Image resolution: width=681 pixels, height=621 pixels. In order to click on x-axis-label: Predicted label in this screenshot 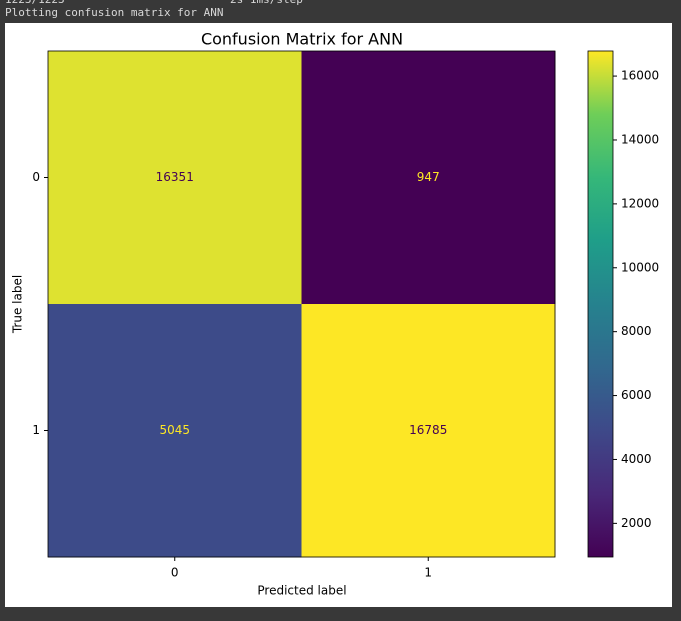, I will do `click(301, 591)`.